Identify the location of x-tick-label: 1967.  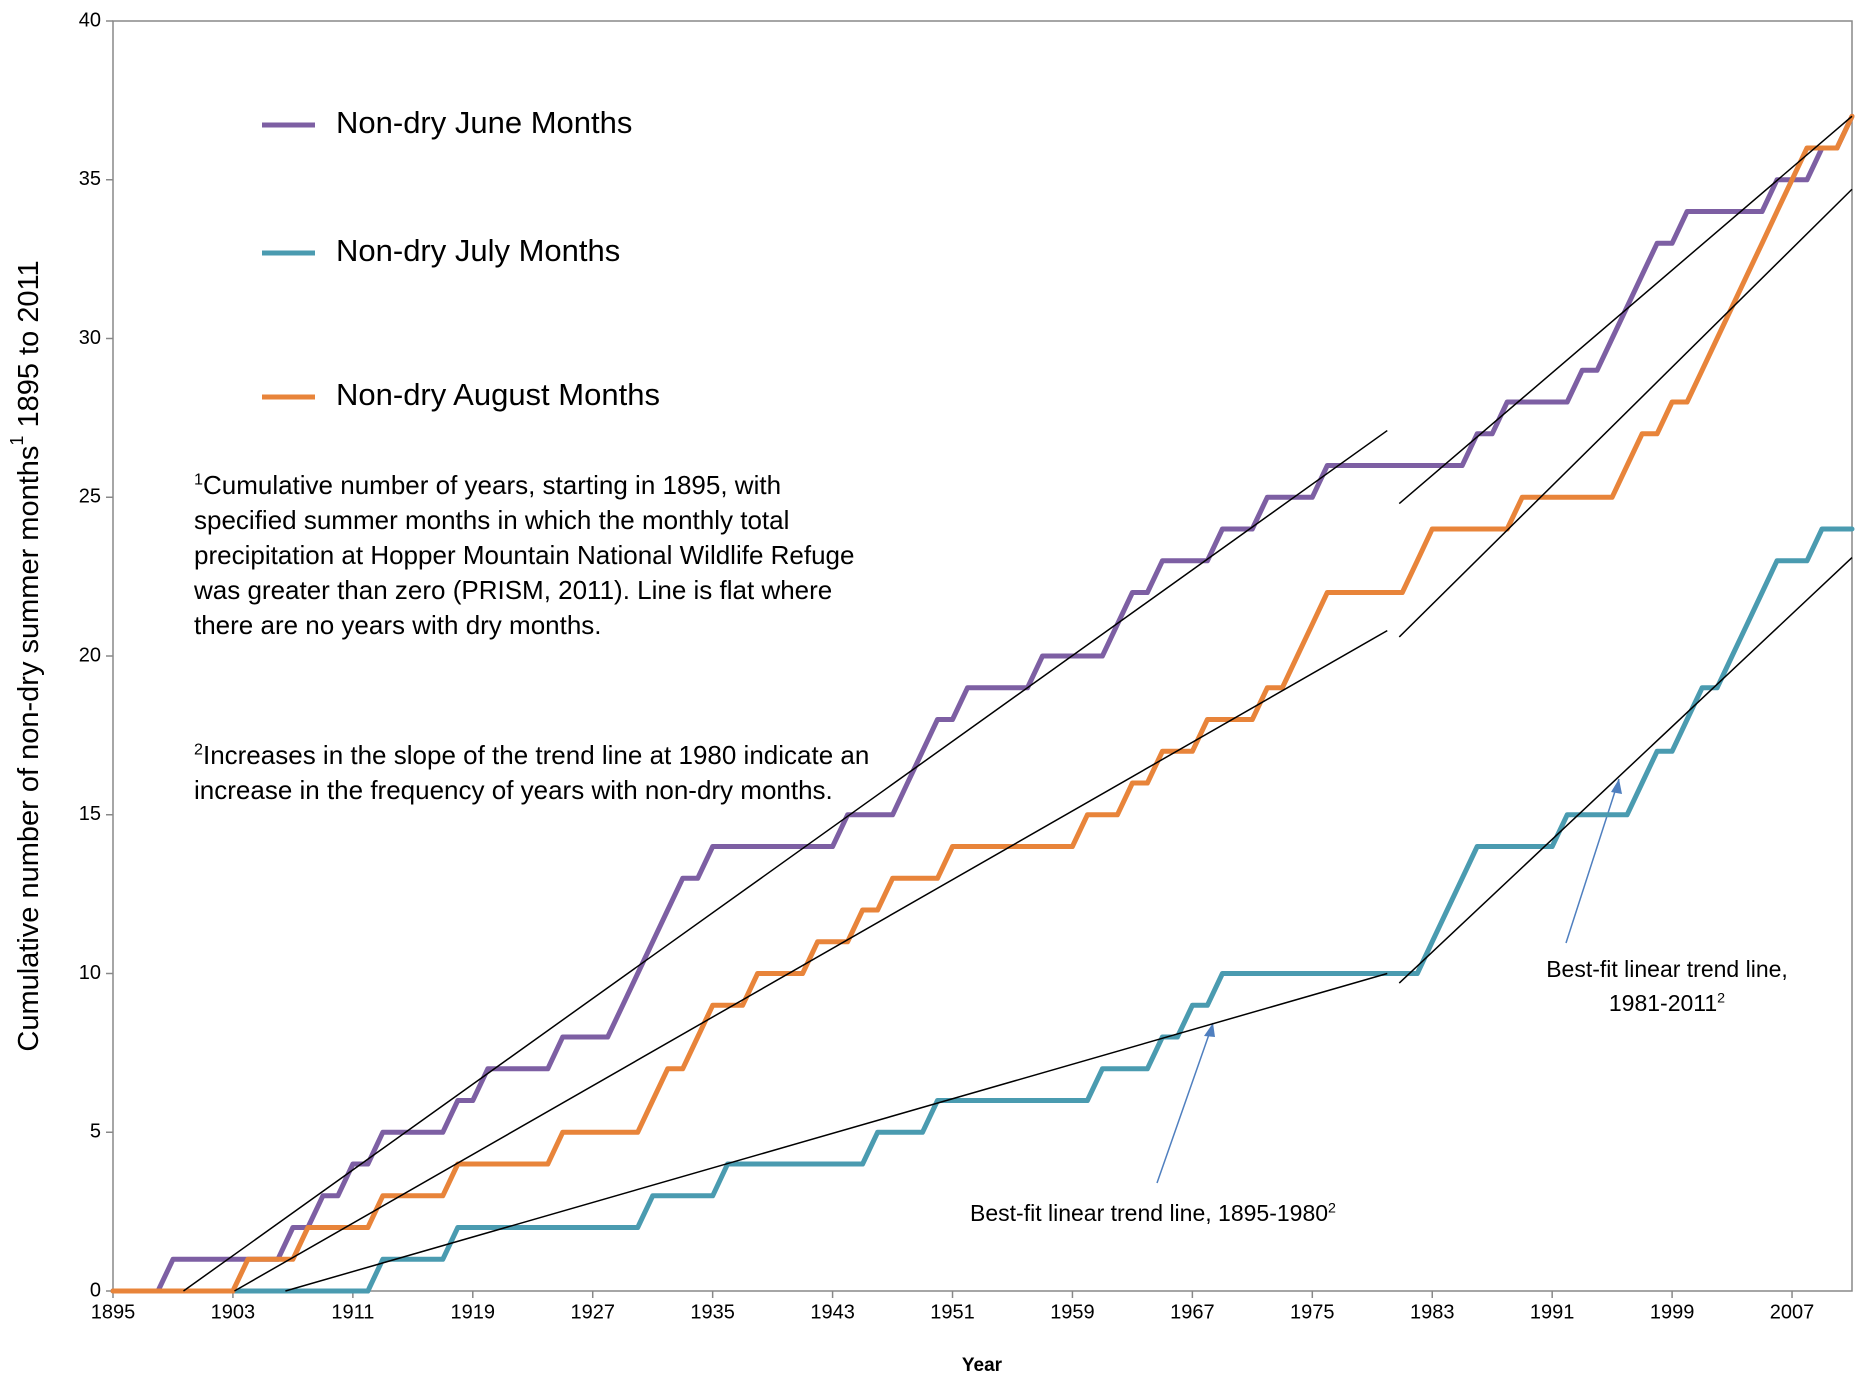
(1192, 1312).